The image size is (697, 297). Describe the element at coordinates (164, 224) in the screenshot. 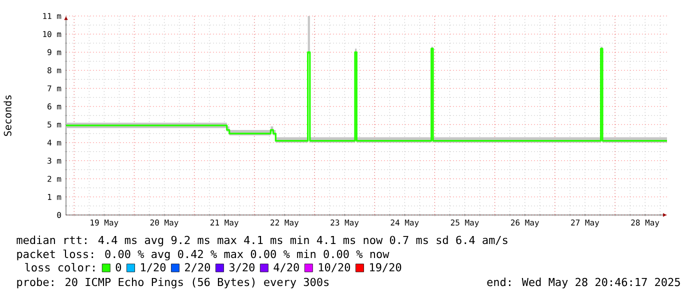

I see `x-tick-label: 20 May` at that location.